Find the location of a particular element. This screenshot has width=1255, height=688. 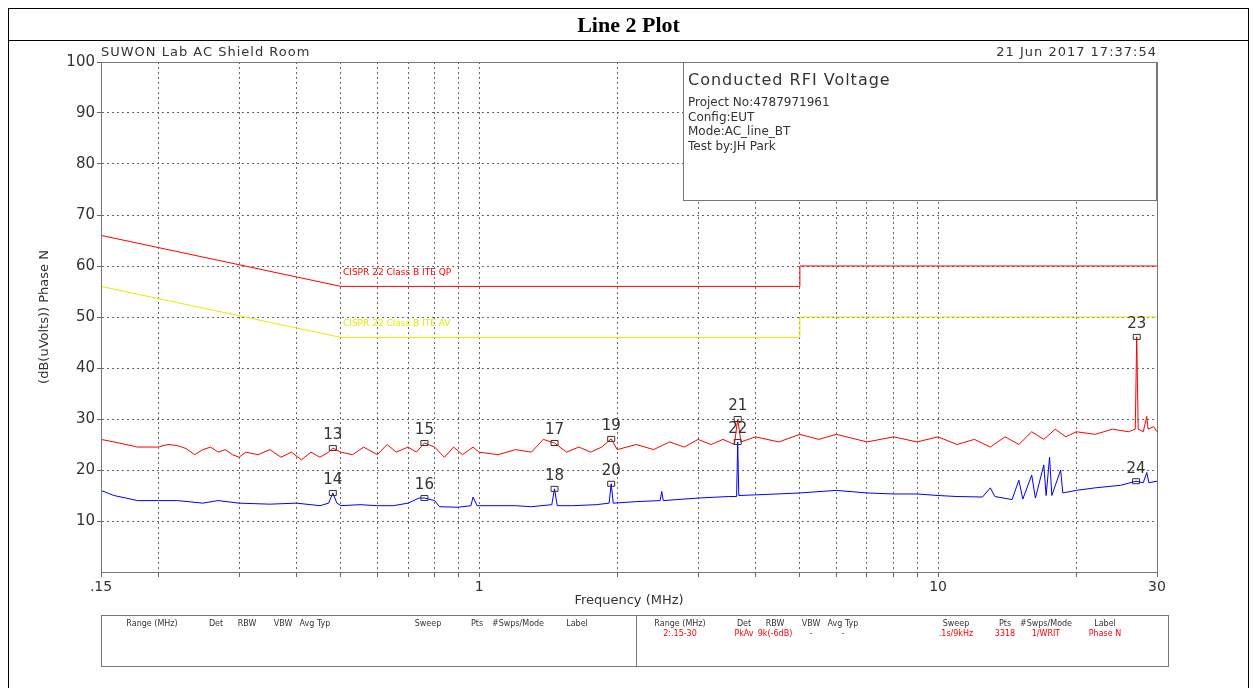

annotation: 15 is located at coordinates (424, 429).